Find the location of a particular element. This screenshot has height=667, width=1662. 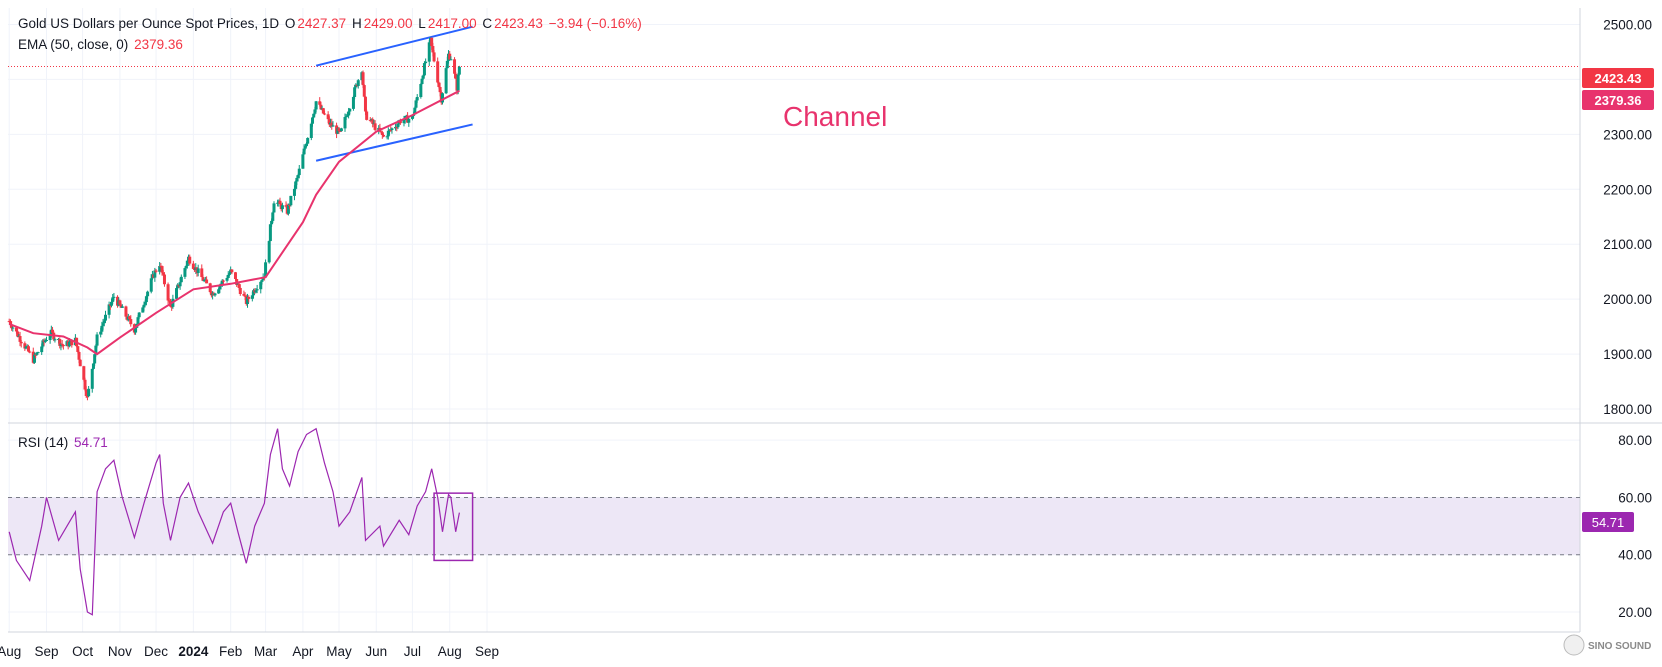

ema-legend: EMA (50, close, 0) 2379.36 is located at coordinates (101, 44).